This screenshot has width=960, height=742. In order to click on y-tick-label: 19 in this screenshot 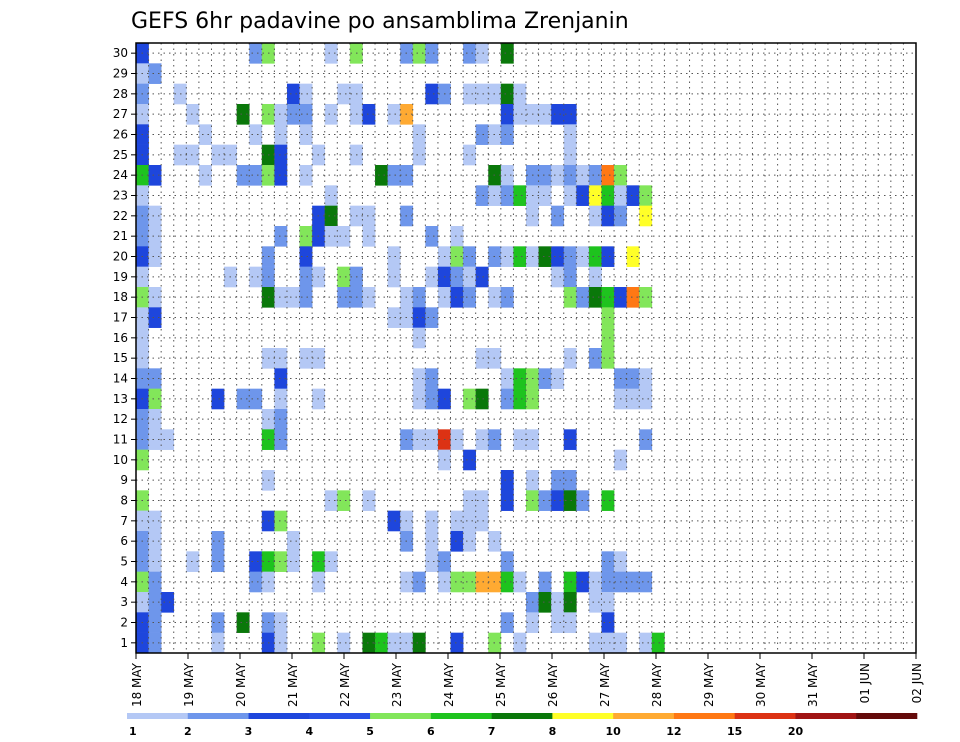, I will do `click(120, 277)`.